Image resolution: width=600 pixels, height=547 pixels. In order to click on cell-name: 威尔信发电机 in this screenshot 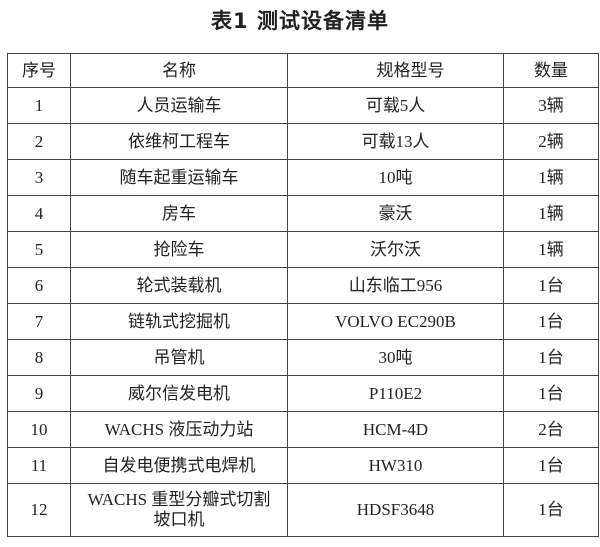, I will do `click(179, 393)`.